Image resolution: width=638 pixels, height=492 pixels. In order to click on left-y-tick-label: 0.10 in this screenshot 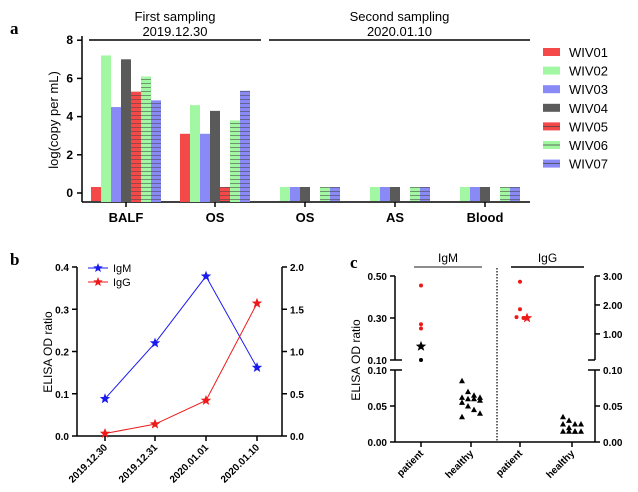, I will do `click(378, 361)`.